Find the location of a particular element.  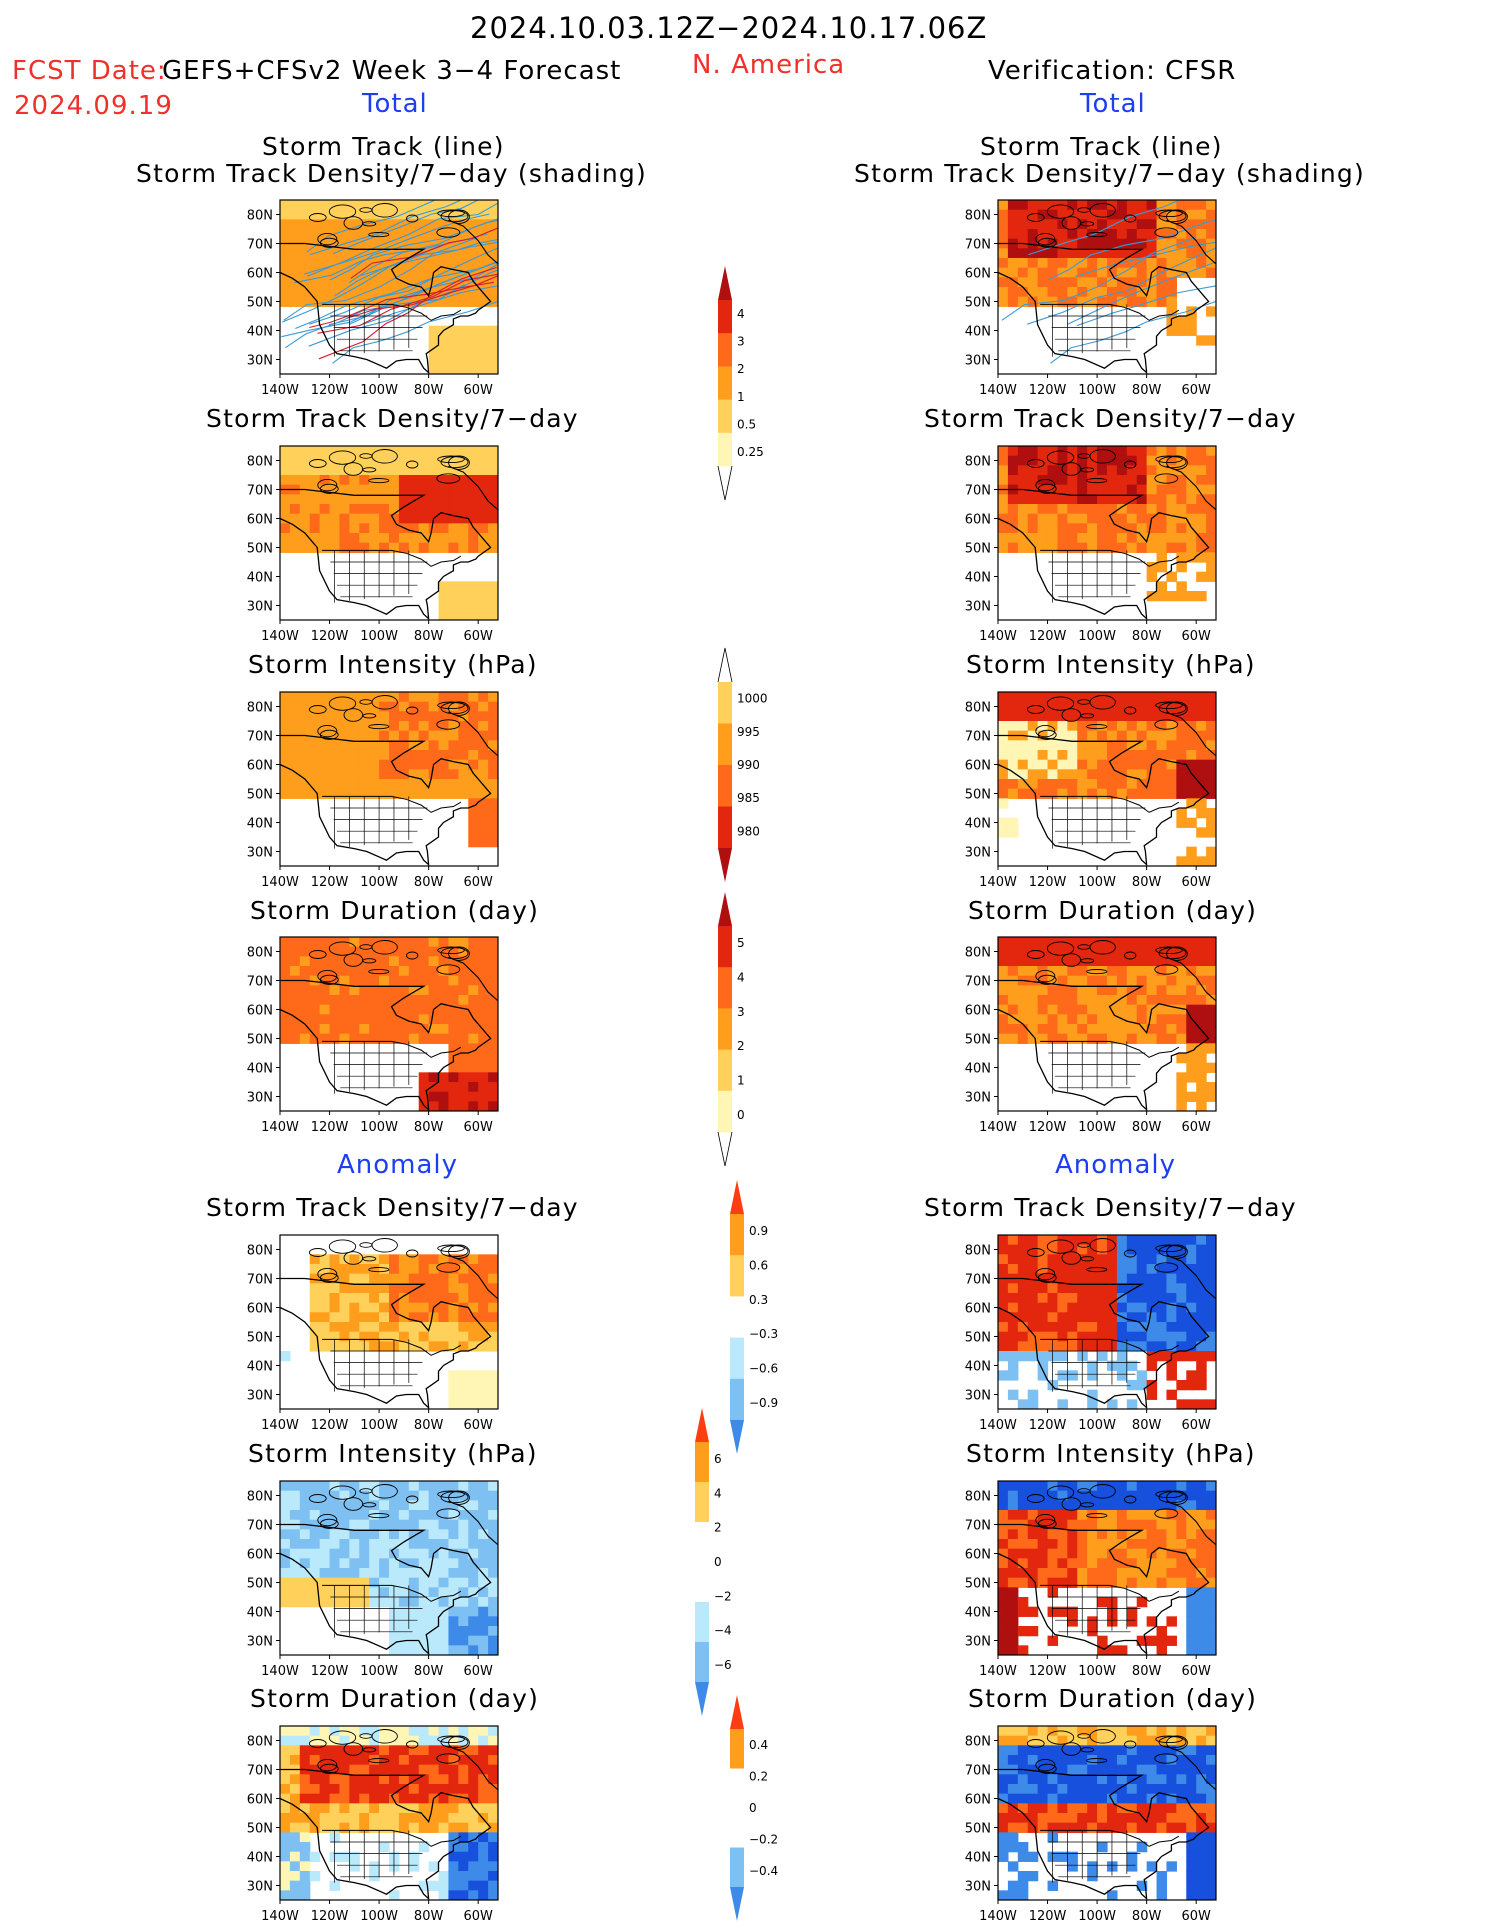

colorbar-tick-label: 3 is located at coordinates (741, 342).